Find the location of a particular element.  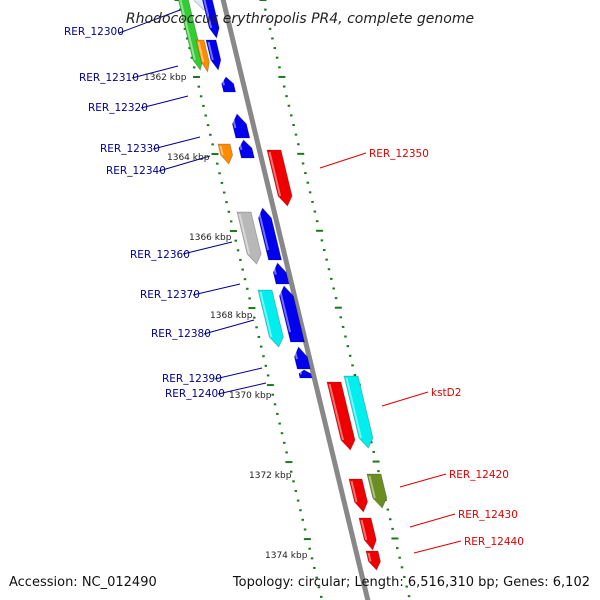

feature-rer-12310-orange-shape is located at coordinates (202, 56).